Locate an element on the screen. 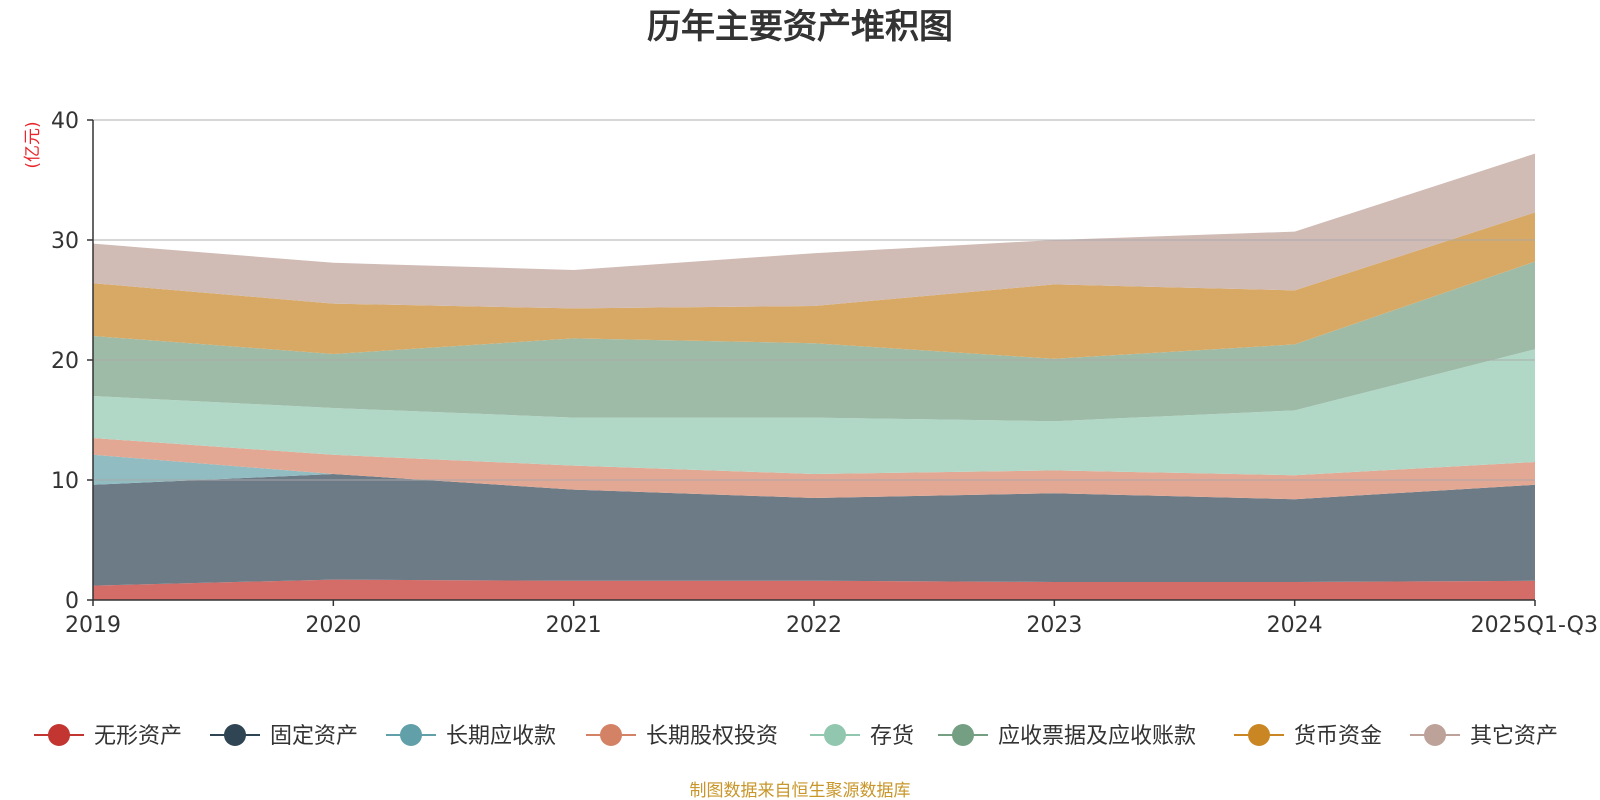 The height and width of the screenshot is (800, 1600). y-tick-label-20: 20 is located at coordinates (65, 361).